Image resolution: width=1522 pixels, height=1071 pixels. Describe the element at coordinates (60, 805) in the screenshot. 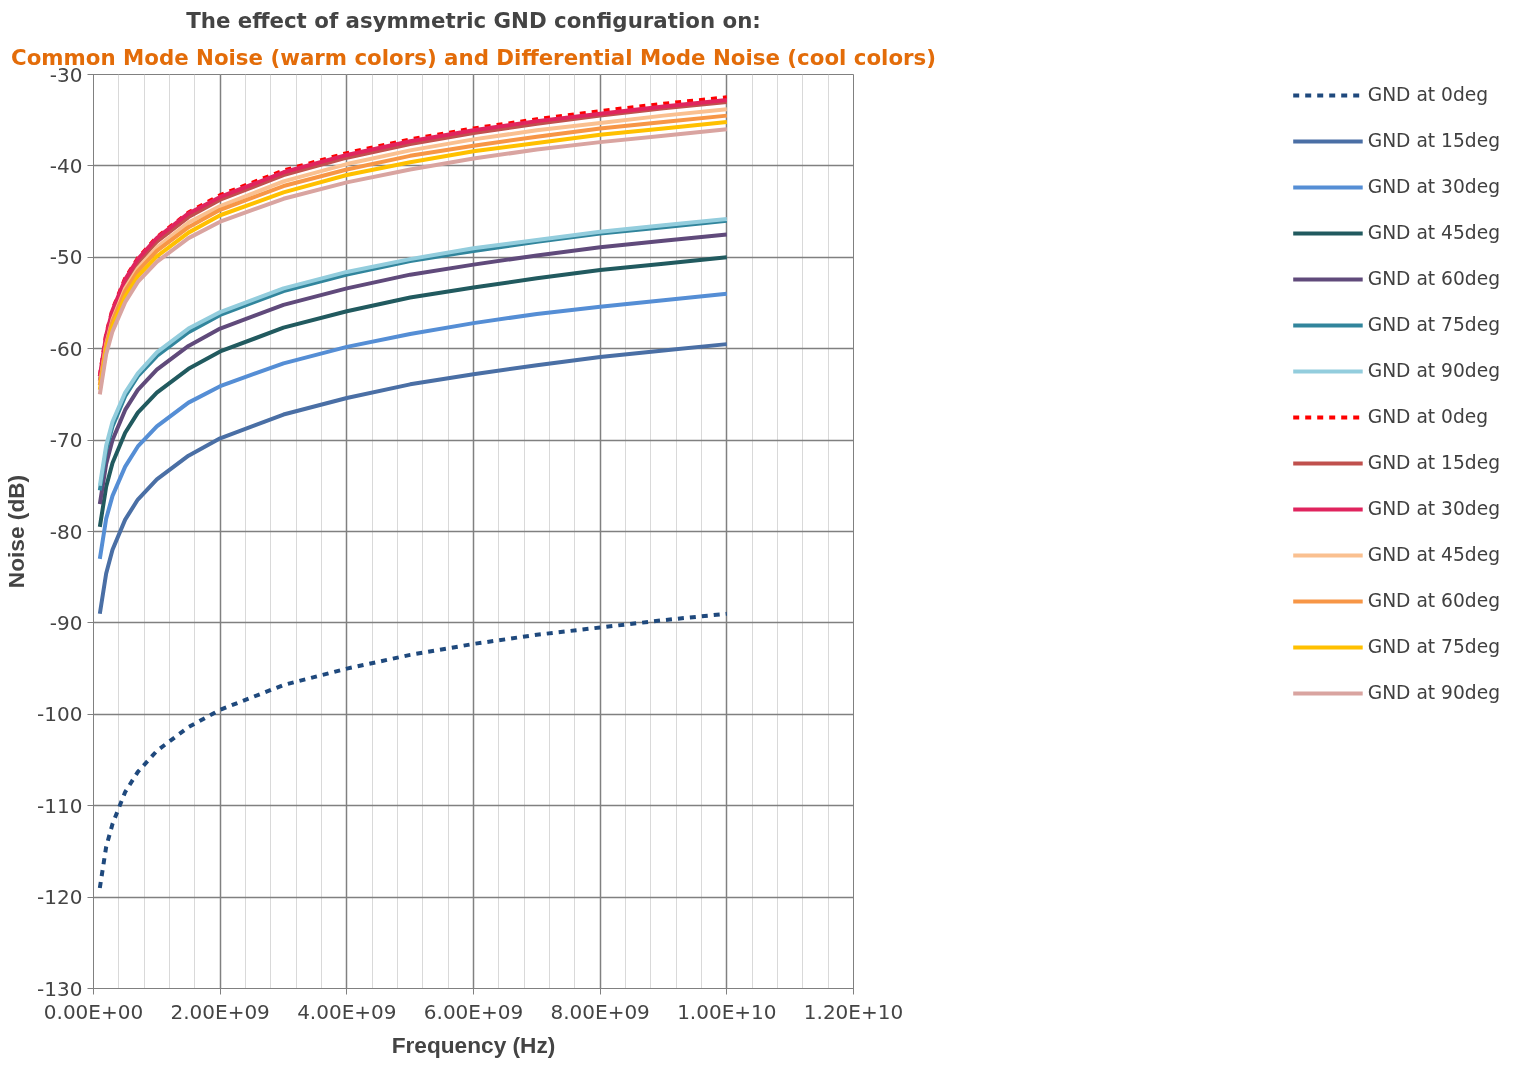

I see `y-tick-label: -110` at that location.